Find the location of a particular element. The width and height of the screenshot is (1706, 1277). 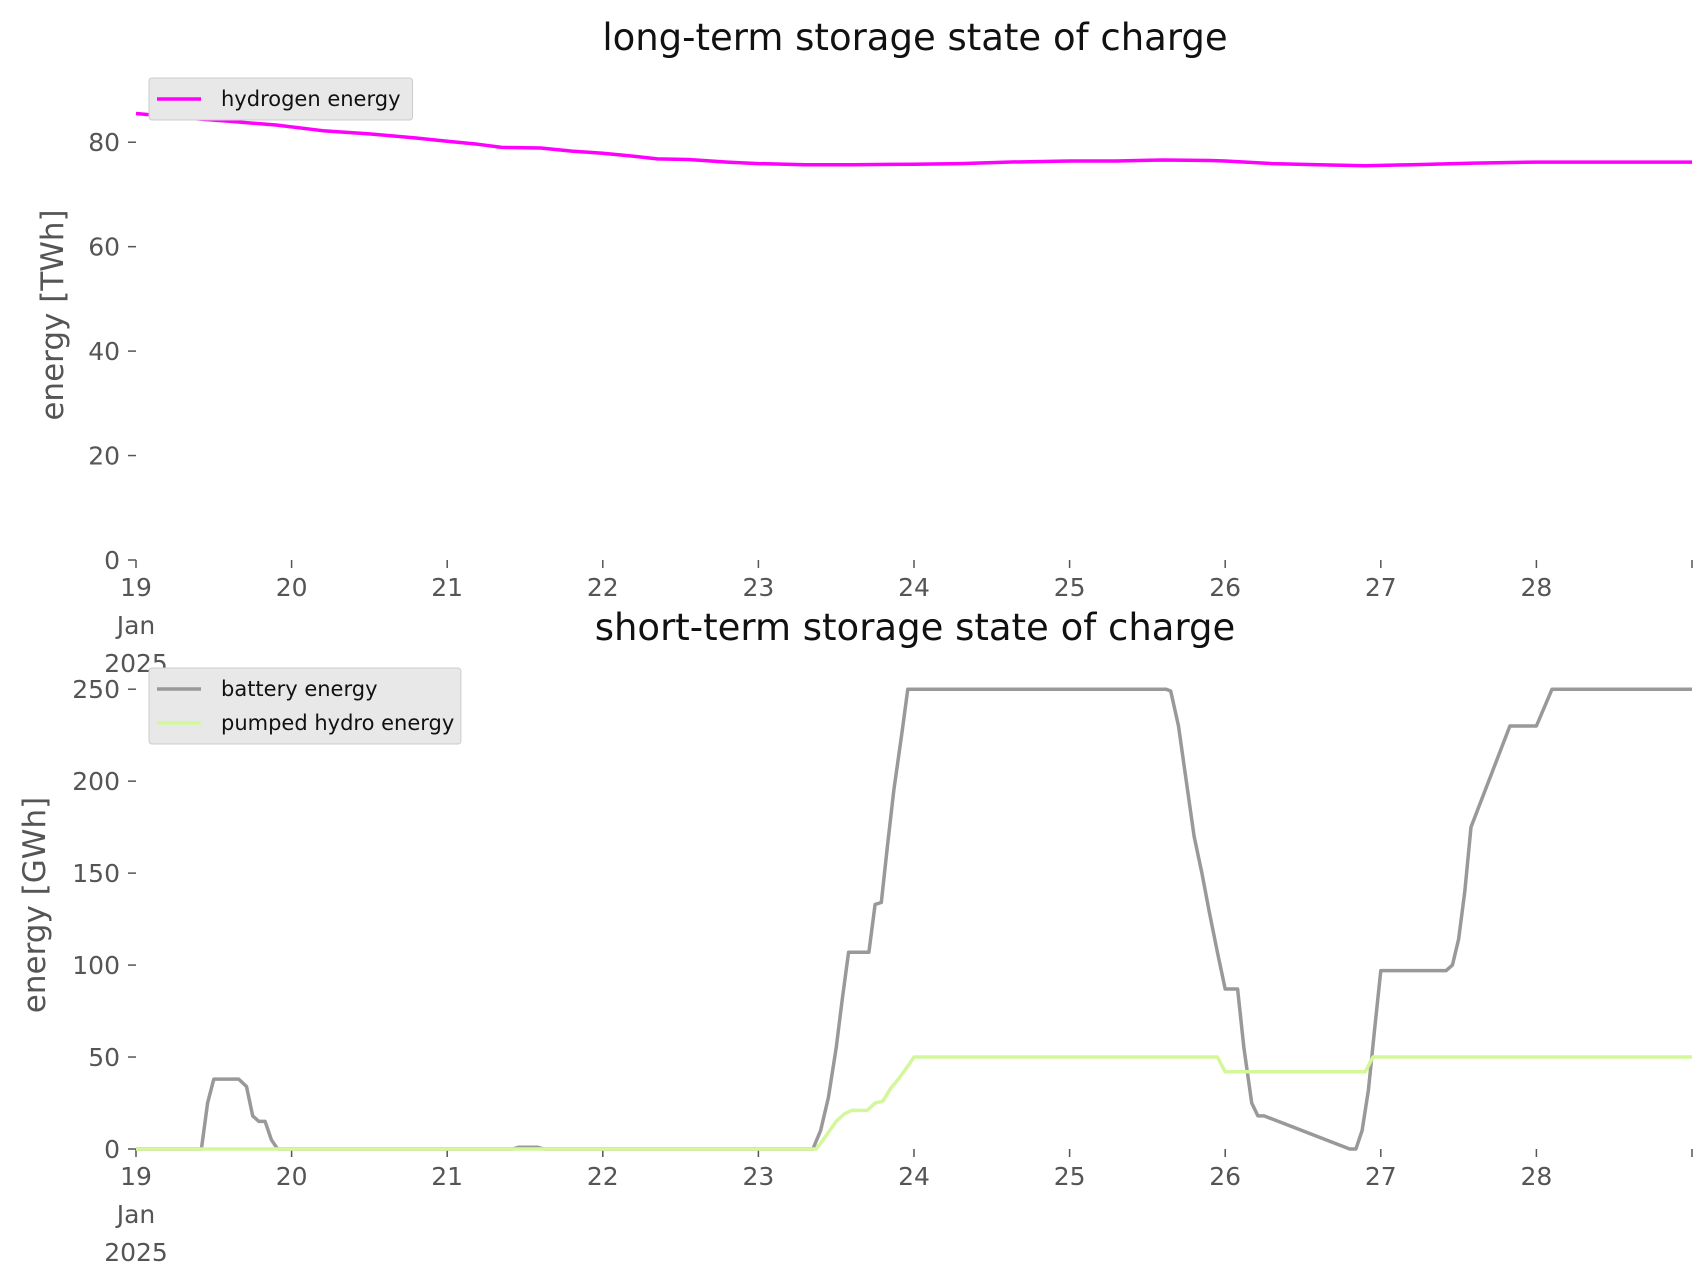

legend-label: battery energy is located at coordinates (299, 689).